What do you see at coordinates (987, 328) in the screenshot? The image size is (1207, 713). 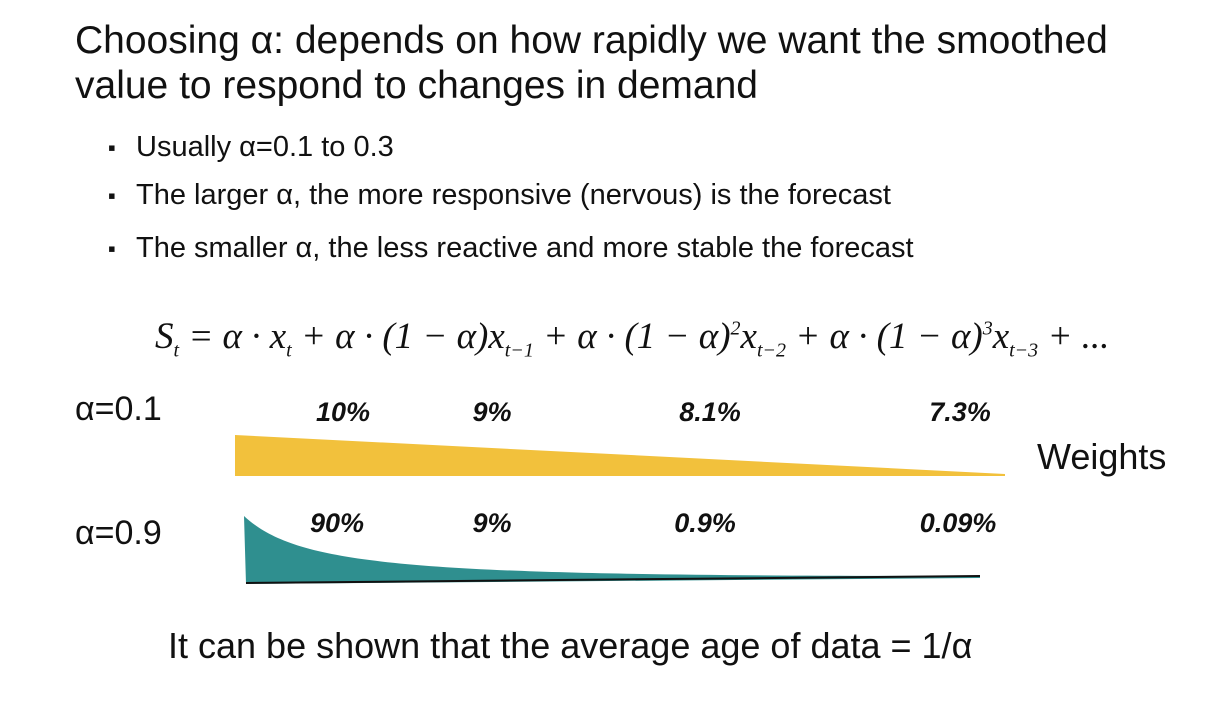 I see `formula-superscript: 3` at bounding box center [987, 328].